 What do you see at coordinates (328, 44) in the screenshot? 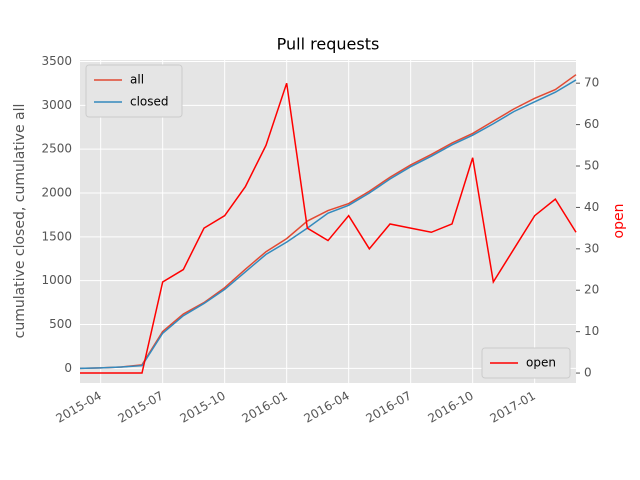
I see `chart-title: Pull requests` at bounding box center [328, 44].